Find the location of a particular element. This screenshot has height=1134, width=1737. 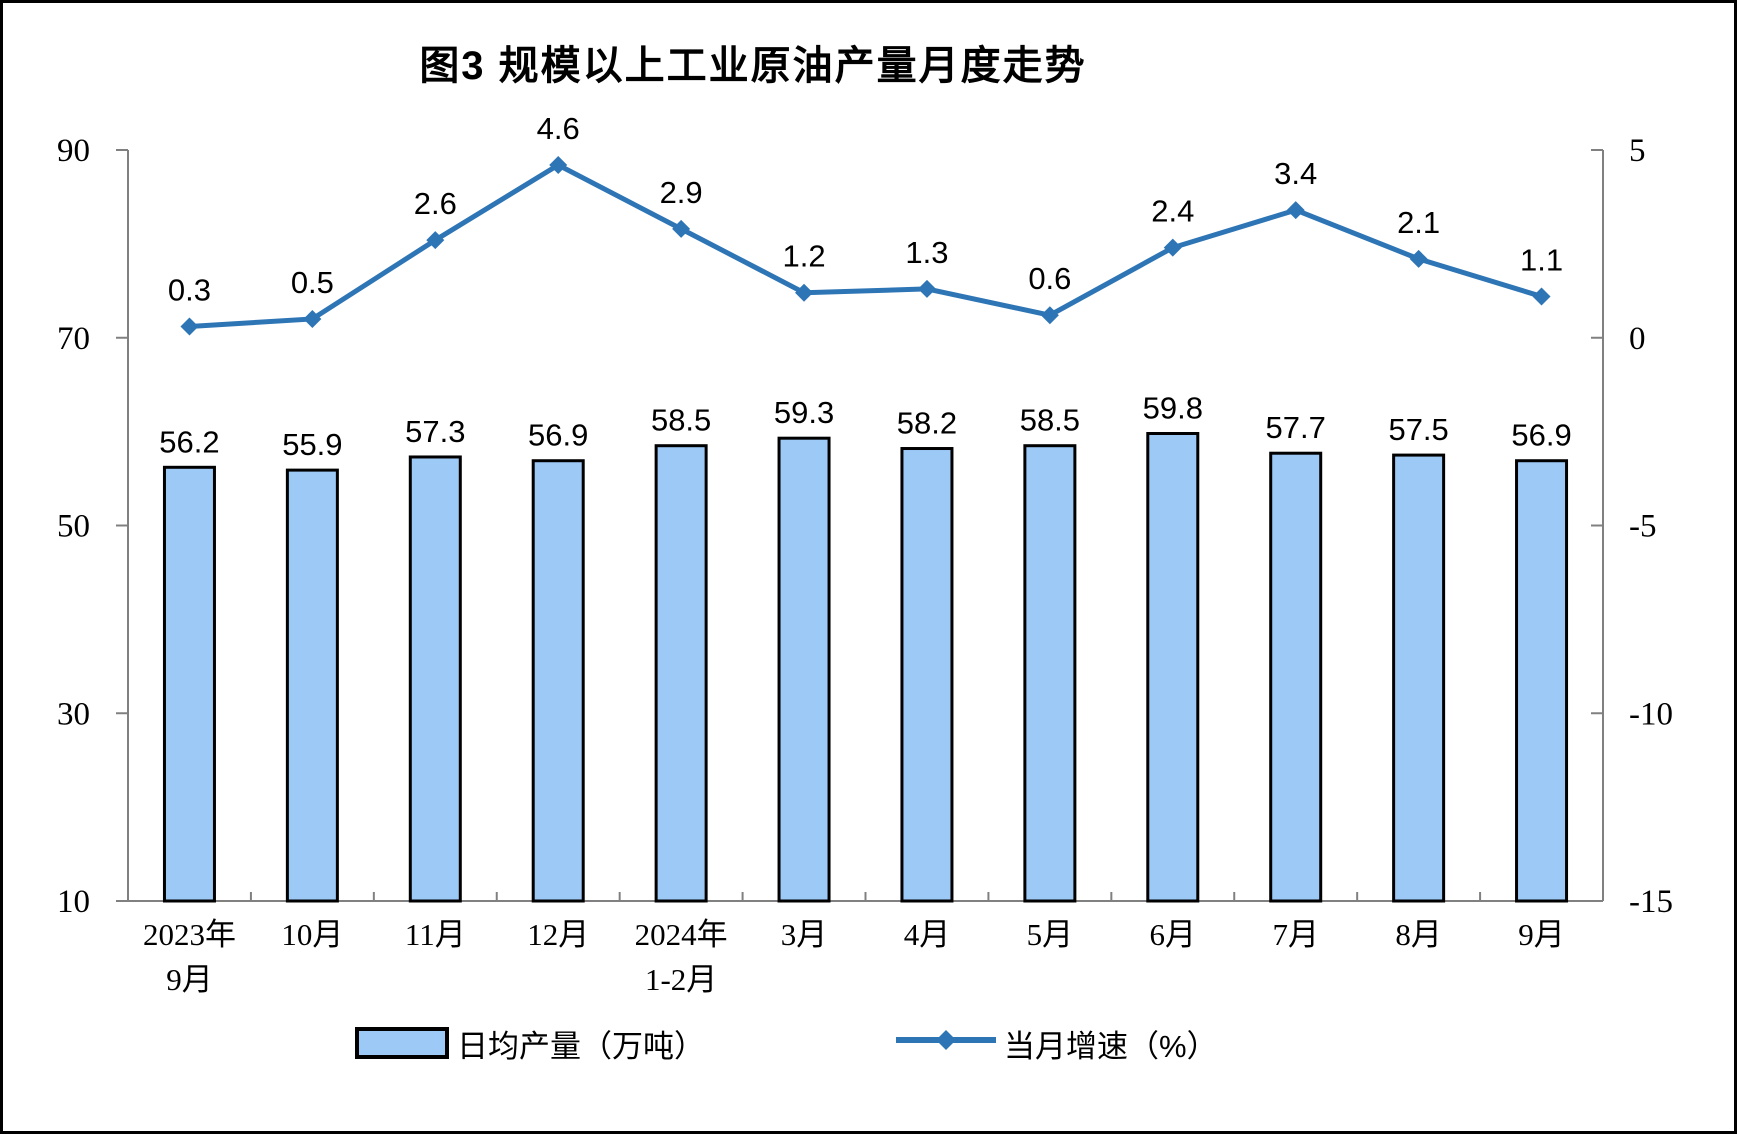

legend: 日均产量（万吨） 当月增速（%） is located at coordinates (868, 1046).